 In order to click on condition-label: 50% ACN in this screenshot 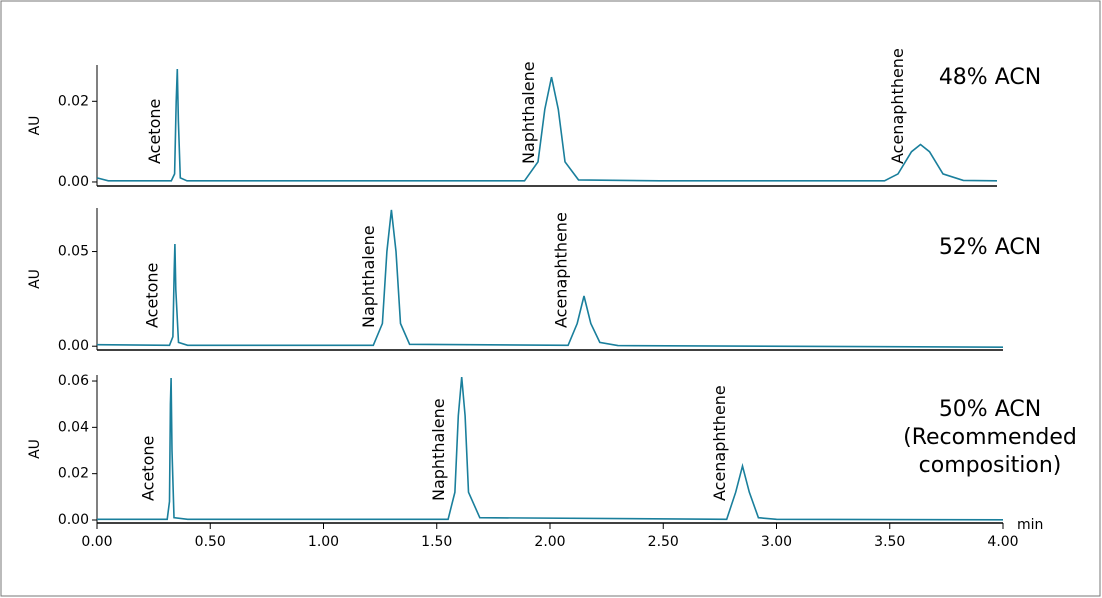, I will do `click(990, 409)`.